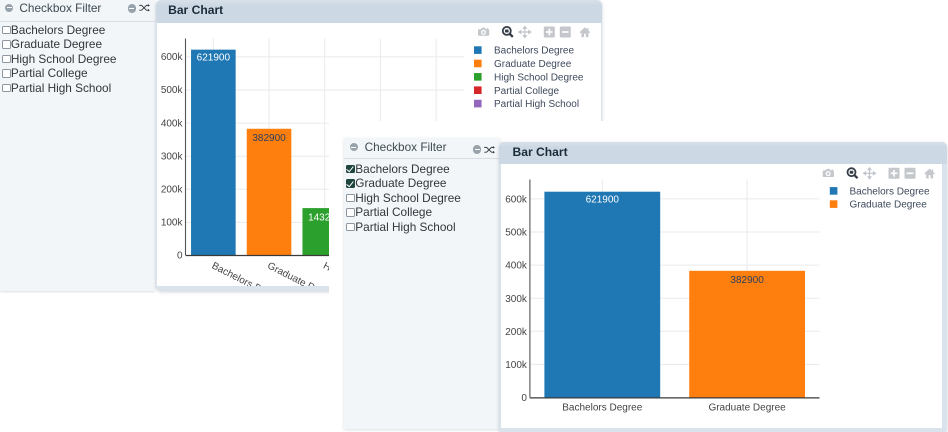 The image size is (948, 432). I want to click on svg-text: 143200, so click(325, 217).